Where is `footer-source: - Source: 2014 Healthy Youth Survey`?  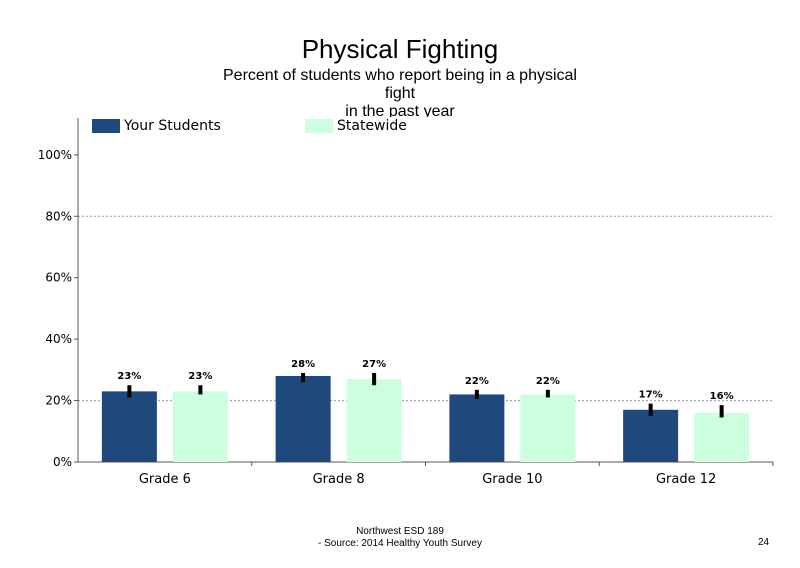
footer-source: - Source: 2014 Healthy Youth Survey is located at coordinates (400, 543).